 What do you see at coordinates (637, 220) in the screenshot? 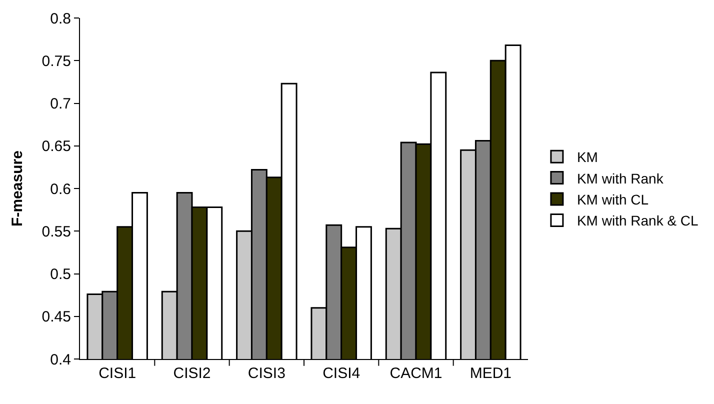
I see `legend-label: KM with Rank & CL` at bounding box center [637, 220].